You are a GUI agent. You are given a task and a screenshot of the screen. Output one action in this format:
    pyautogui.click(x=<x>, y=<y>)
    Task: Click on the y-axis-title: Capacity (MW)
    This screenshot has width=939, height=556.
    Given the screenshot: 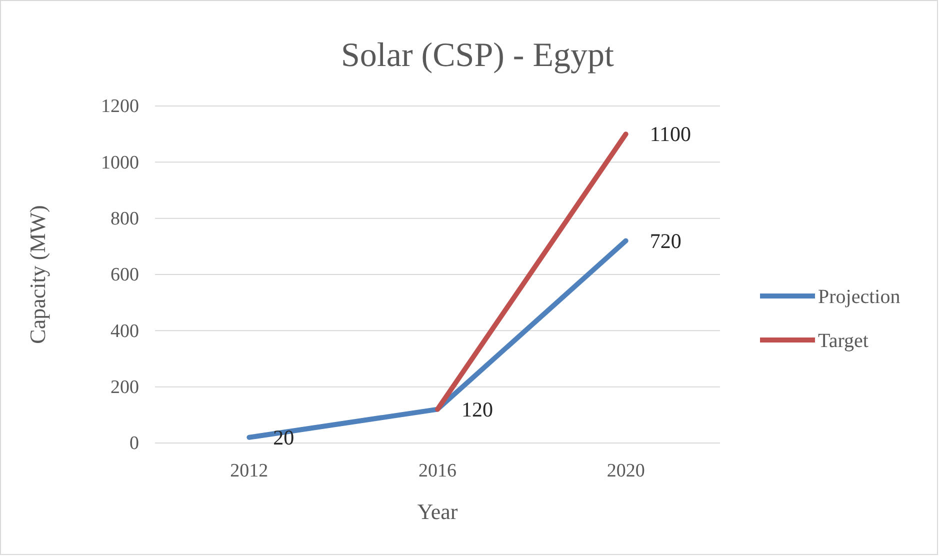 What is the action you would take?
    pyautogui.click(x=37, y=274)
    